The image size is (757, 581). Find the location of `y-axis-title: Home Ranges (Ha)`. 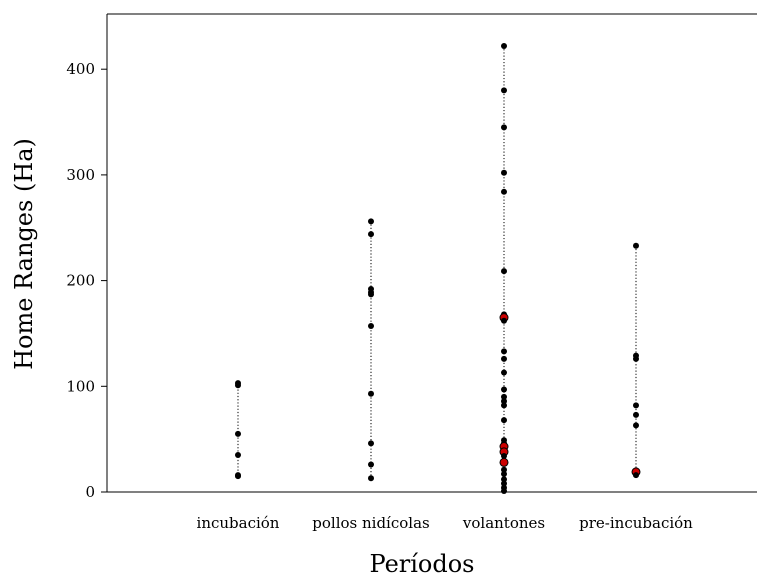

y-axis-title: Home Ranges (Ha) is located at coordinates (24, 254).